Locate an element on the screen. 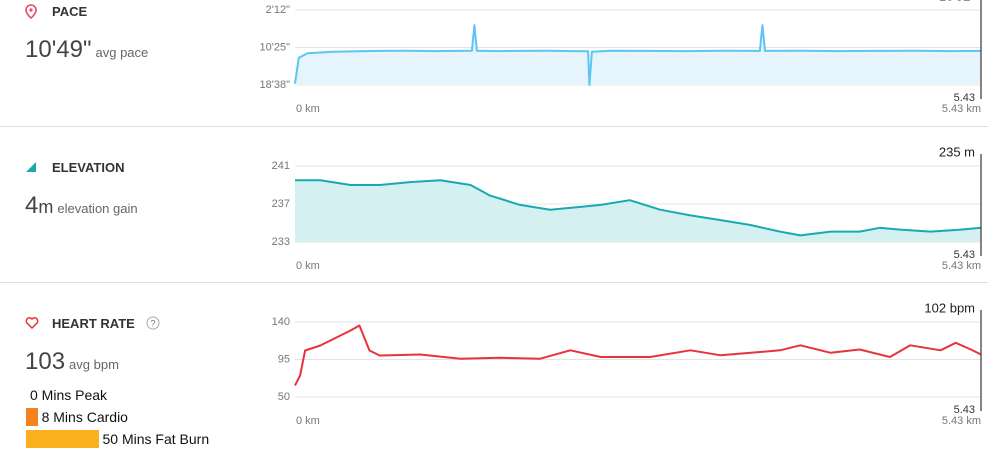  summary: 4m elevation gain is located at coordinates (81, 206).